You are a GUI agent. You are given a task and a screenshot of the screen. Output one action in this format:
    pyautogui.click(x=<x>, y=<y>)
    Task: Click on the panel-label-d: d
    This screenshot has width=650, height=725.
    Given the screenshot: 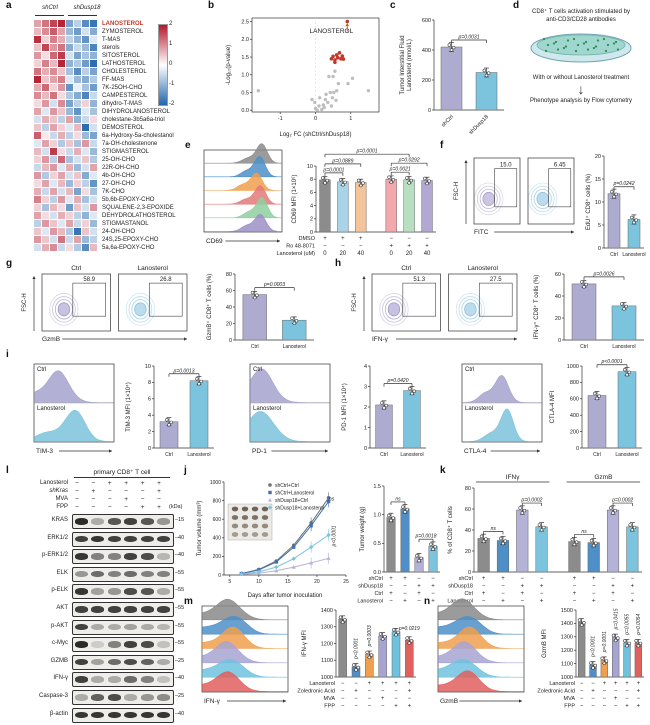 What is the action you would take?
    pyautogui.click(x=516, y=5)
    